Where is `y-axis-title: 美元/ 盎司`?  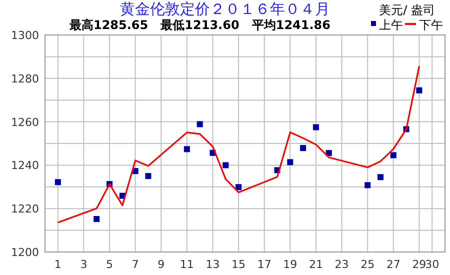 y-axis-title: 美元/ 盎司 is located at coordinates (407, 10).